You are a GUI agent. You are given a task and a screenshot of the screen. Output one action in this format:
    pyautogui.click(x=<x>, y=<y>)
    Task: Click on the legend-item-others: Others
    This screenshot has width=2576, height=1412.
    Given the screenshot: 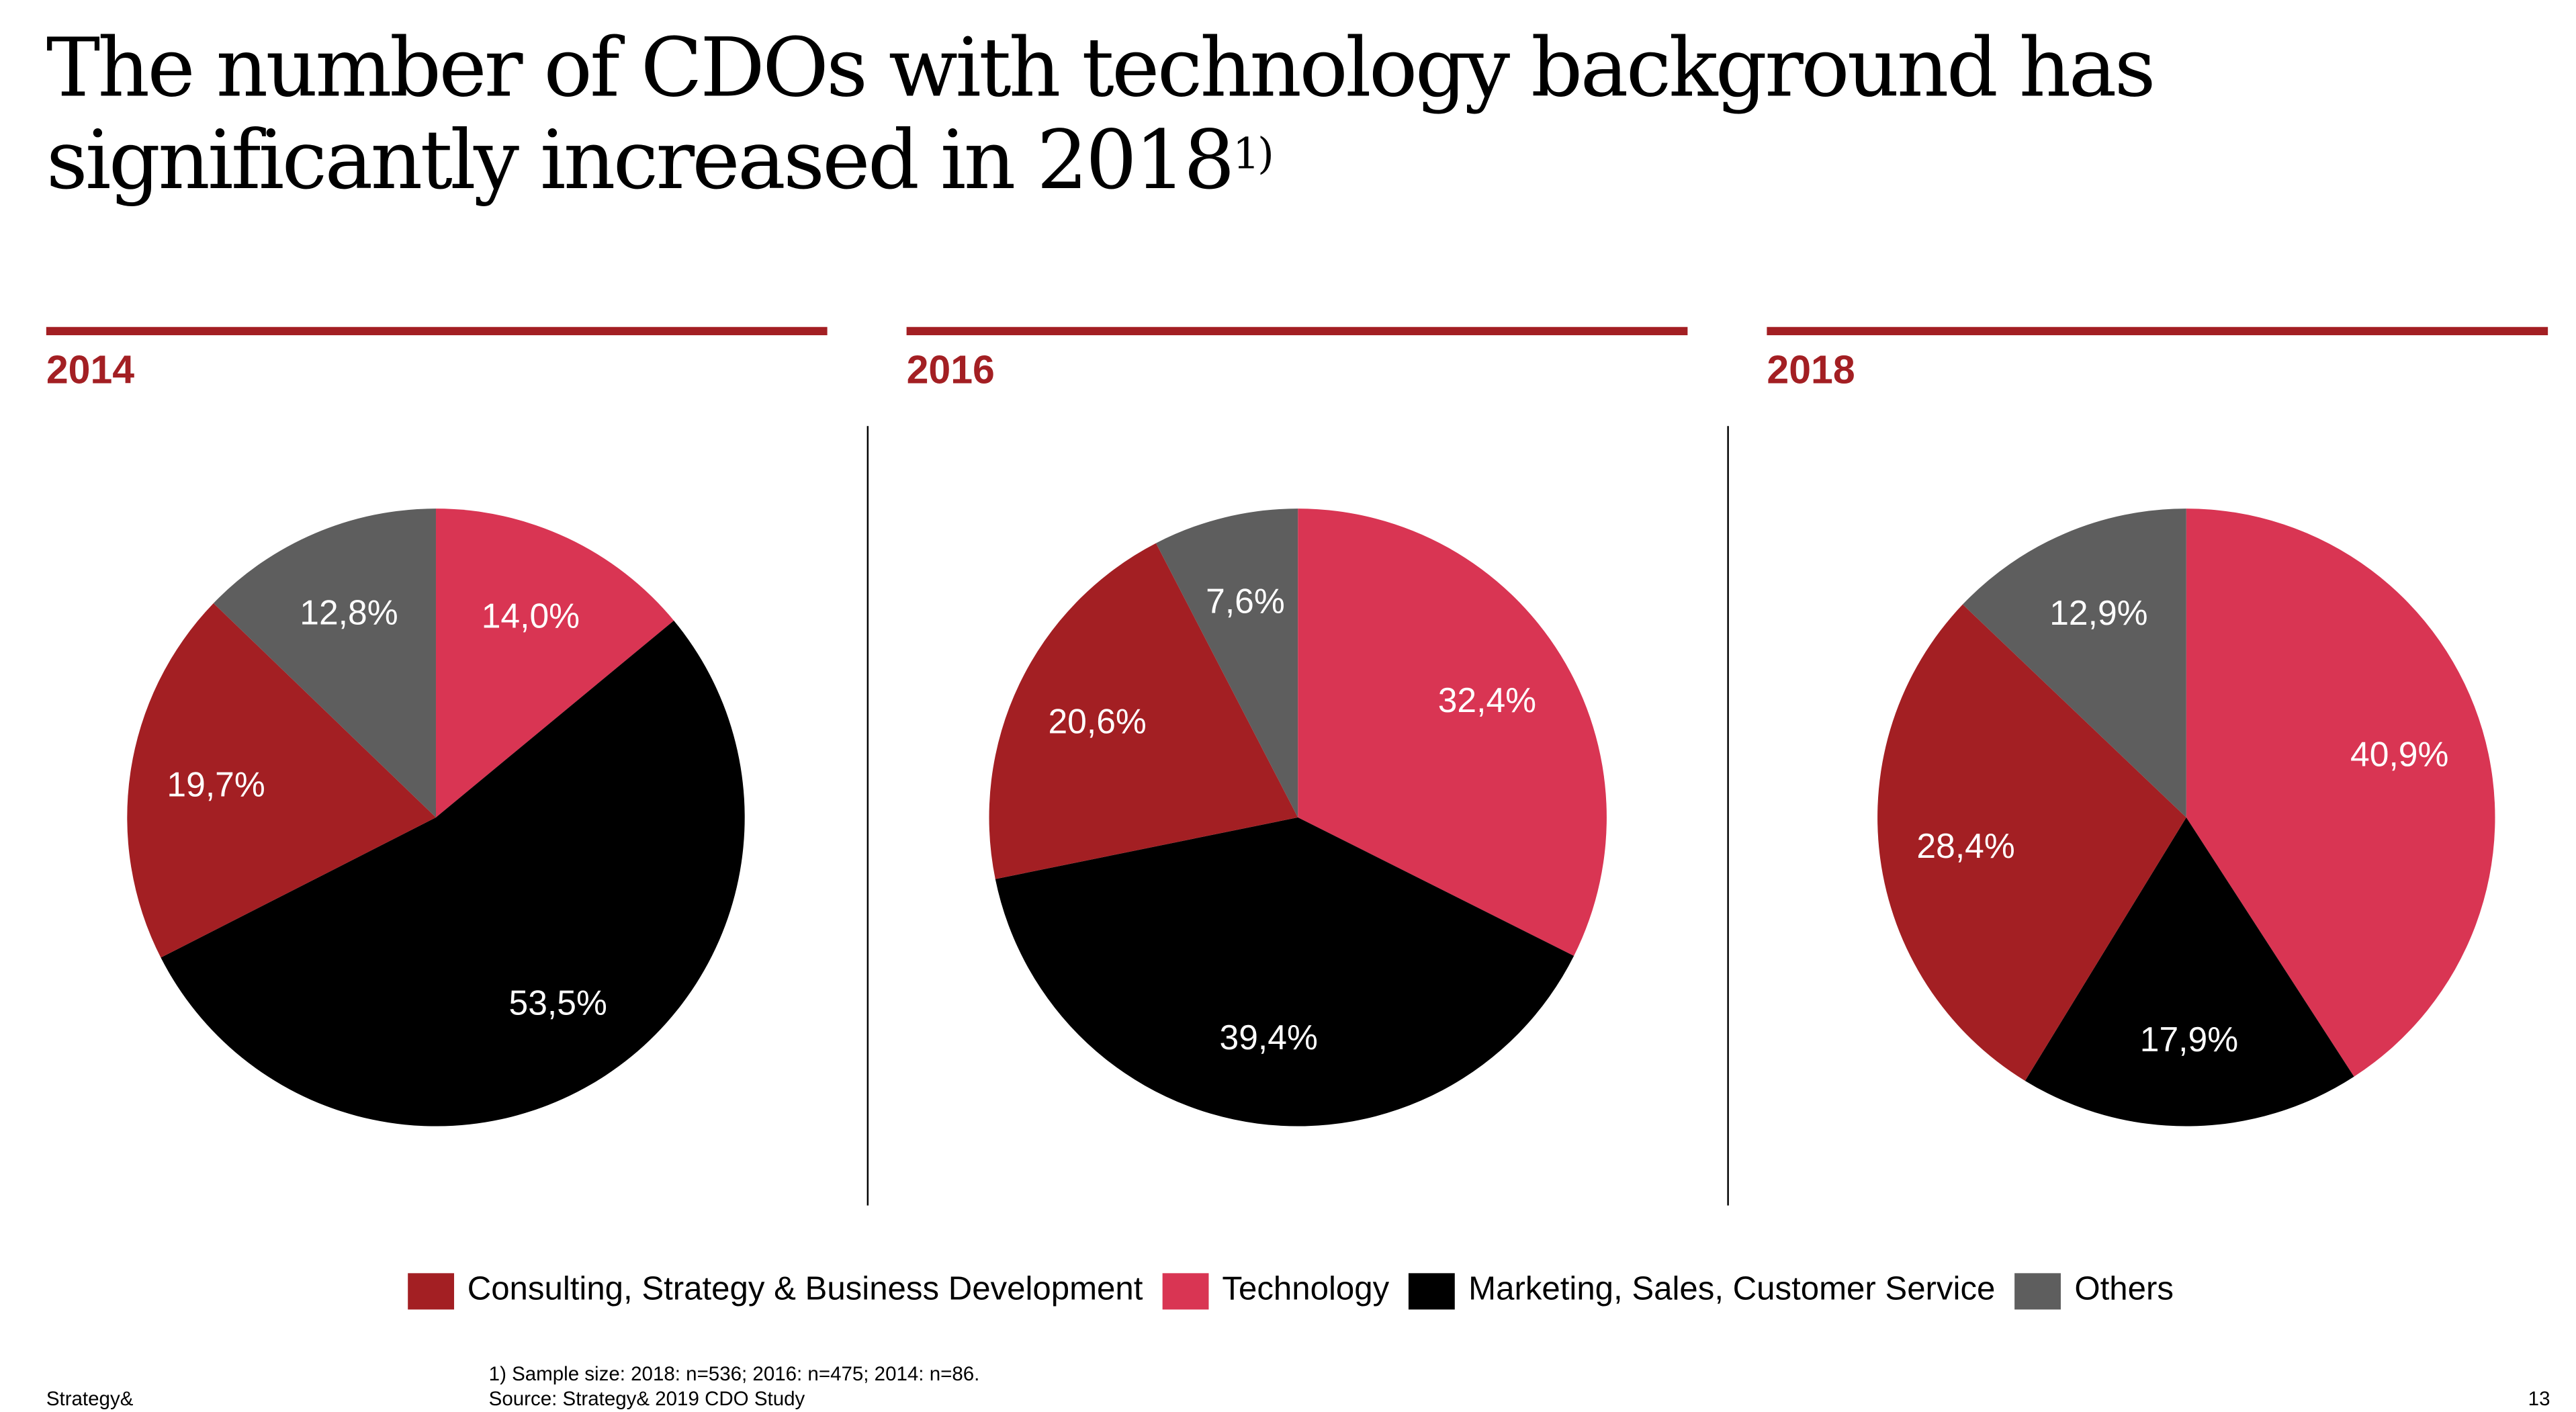 What is the action you would take?
    pyautogui.click(x=2094, y=1291)
    